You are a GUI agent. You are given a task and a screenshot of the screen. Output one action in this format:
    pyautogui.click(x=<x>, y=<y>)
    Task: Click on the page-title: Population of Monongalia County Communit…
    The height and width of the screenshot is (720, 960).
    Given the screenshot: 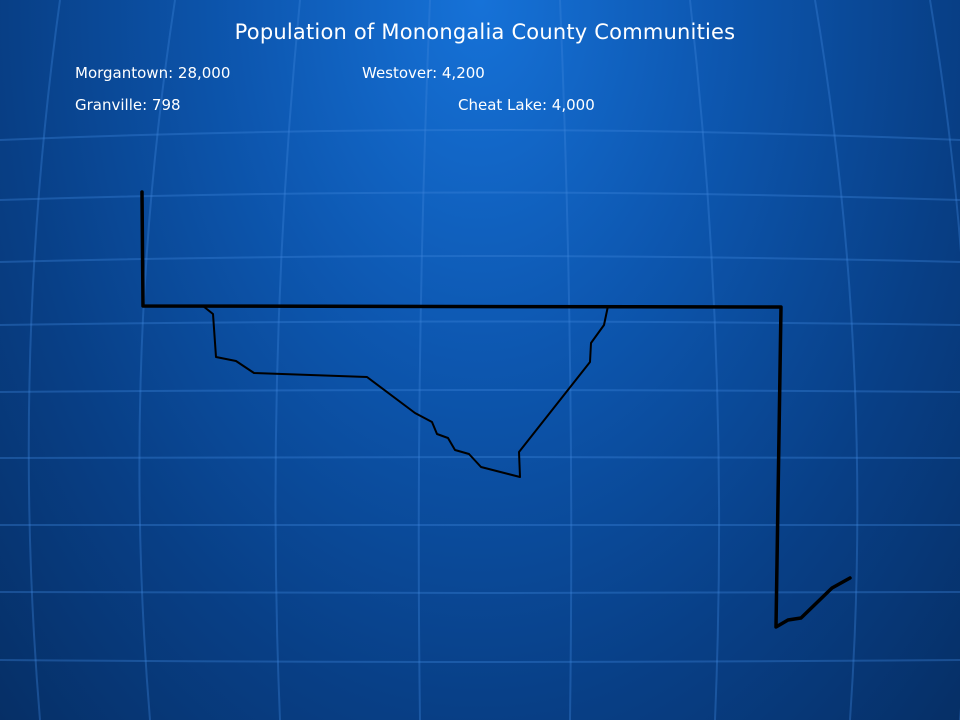 What is the action you would take?
    pyautogui.click(x=485, y=32)
    